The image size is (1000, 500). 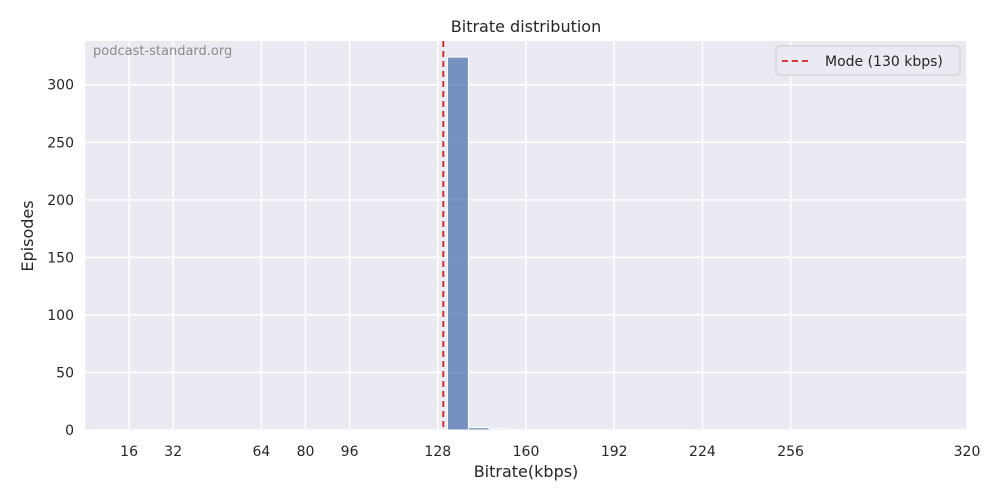 I want to click on x-tick-label: 128, so click(x=437, y=452).